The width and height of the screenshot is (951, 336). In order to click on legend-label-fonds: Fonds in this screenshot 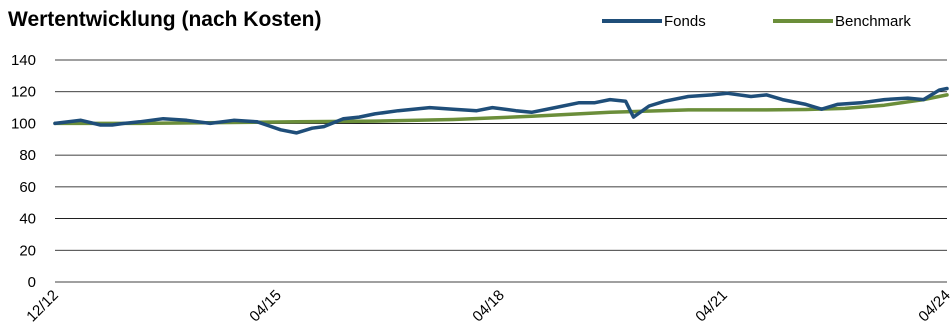, I will do `click(685, 21)`.